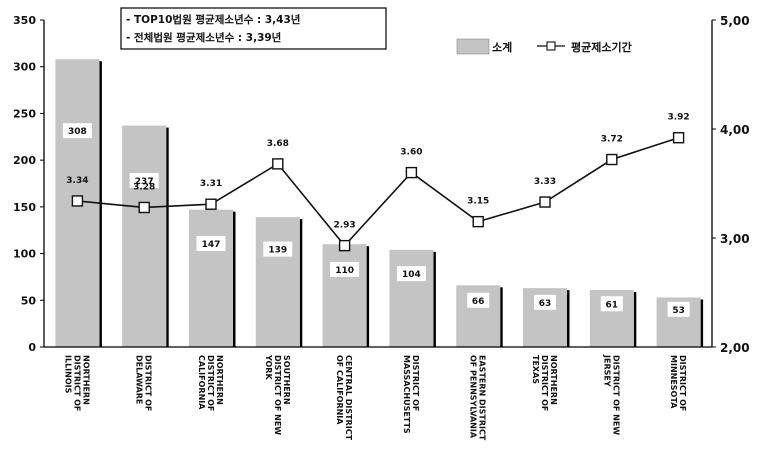  Describe the element at coordinates (735, 239) in the screenshot. I see `y-right-tick-label: 3,00` at that location.